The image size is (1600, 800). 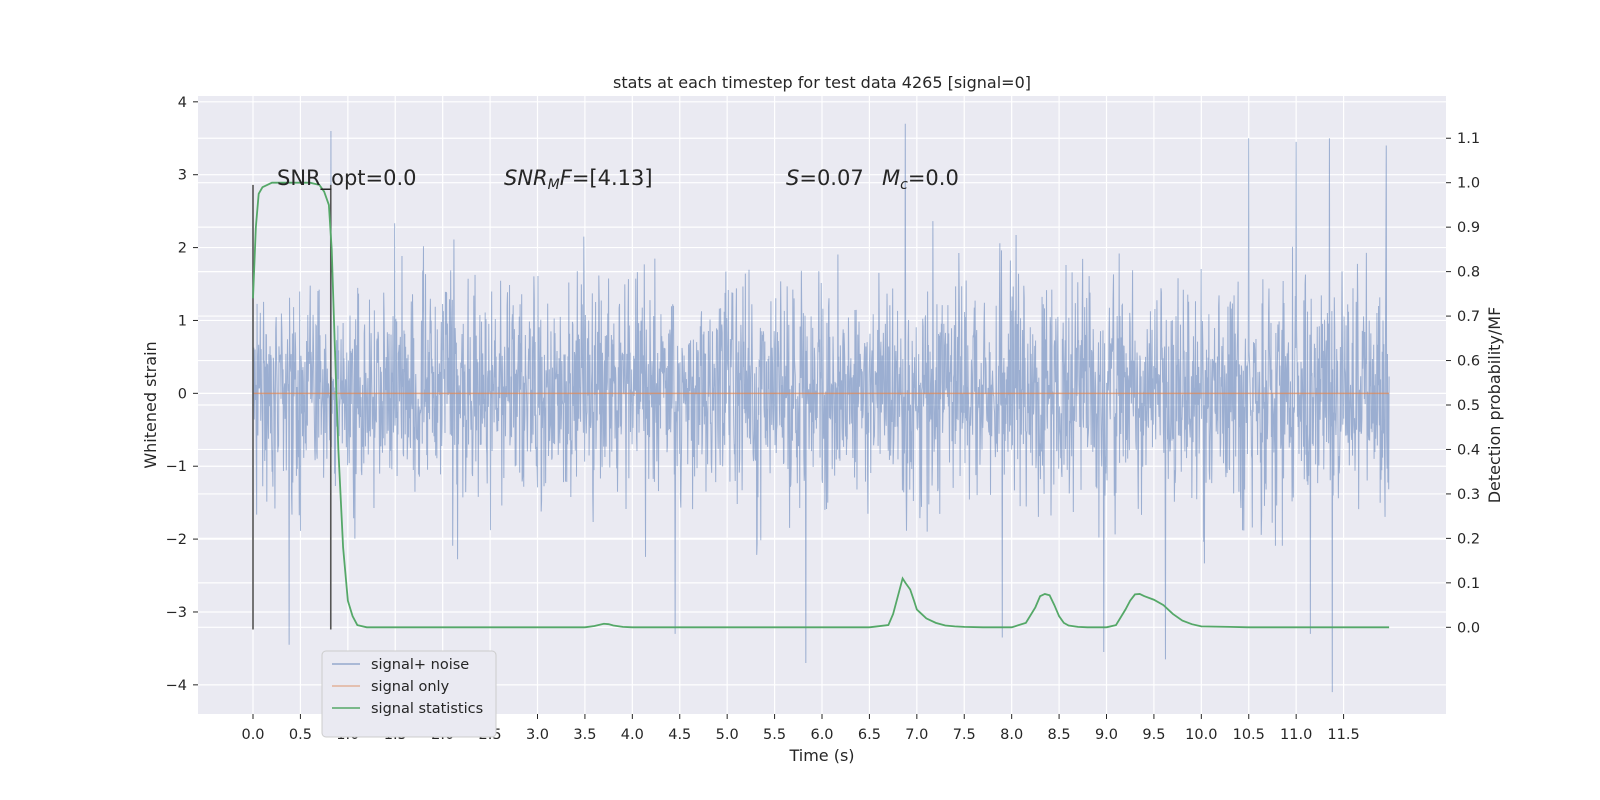 What do you see at coordinates (774, 735) in the screenshot?
I see `x-tick-label: 5.5` at bounding box center [774, 735].